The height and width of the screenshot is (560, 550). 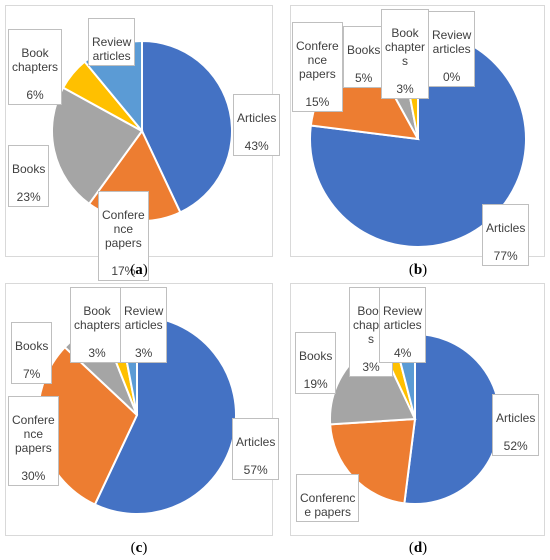 I want to click on caption-d: (d), so click(x=418, y=548).